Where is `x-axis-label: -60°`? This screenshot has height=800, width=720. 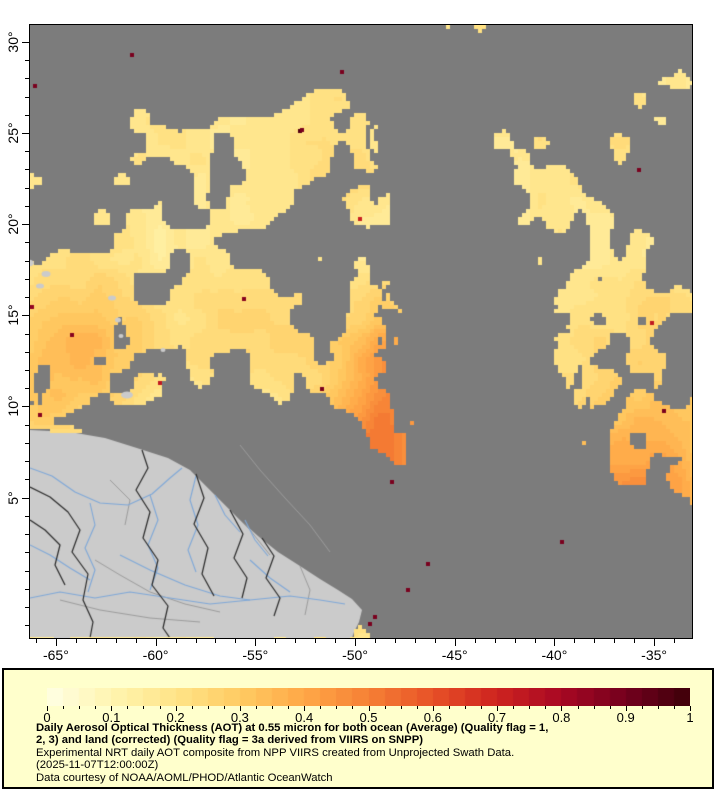 x-axis-label: -60° is located at coordinates (155, 655).